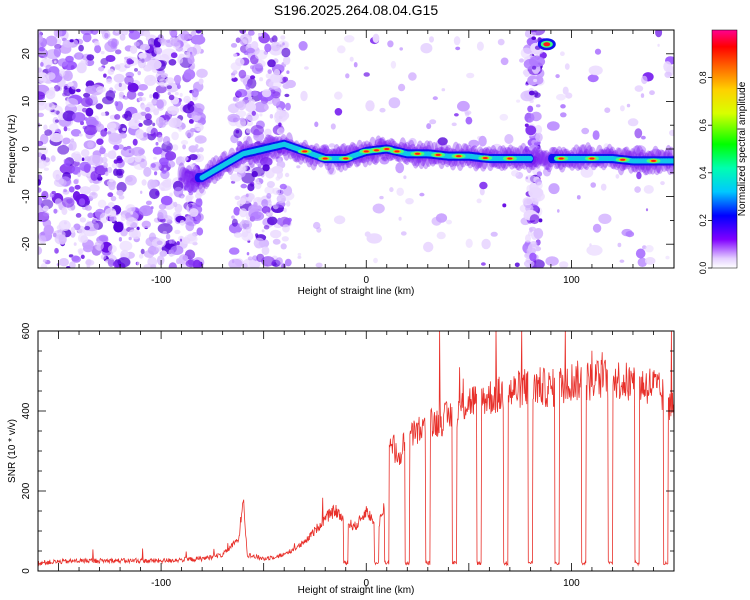 The image size is (750, 600). Describe the element at coordinates (703, 220) in the screenshot. I see `colorbar-tick-label: 0.2` at that location.